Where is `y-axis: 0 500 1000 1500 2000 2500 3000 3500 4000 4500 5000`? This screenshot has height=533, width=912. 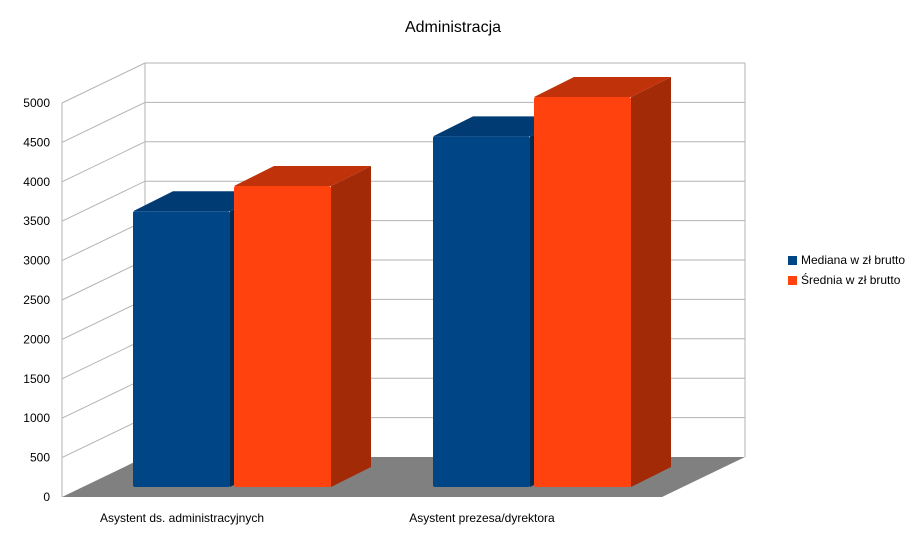 y-axis: 0 500 1000 1500 2000 2500 3000 3500 4000 4500 5000 is located at coordinates (43, 300).